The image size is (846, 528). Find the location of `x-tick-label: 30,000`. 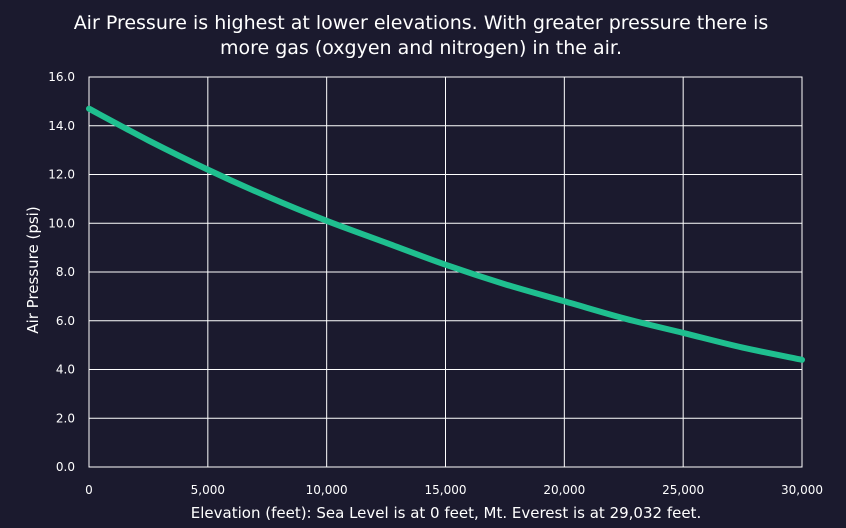

x-tick-label: 30,000 is located at coordinates (802, 490).